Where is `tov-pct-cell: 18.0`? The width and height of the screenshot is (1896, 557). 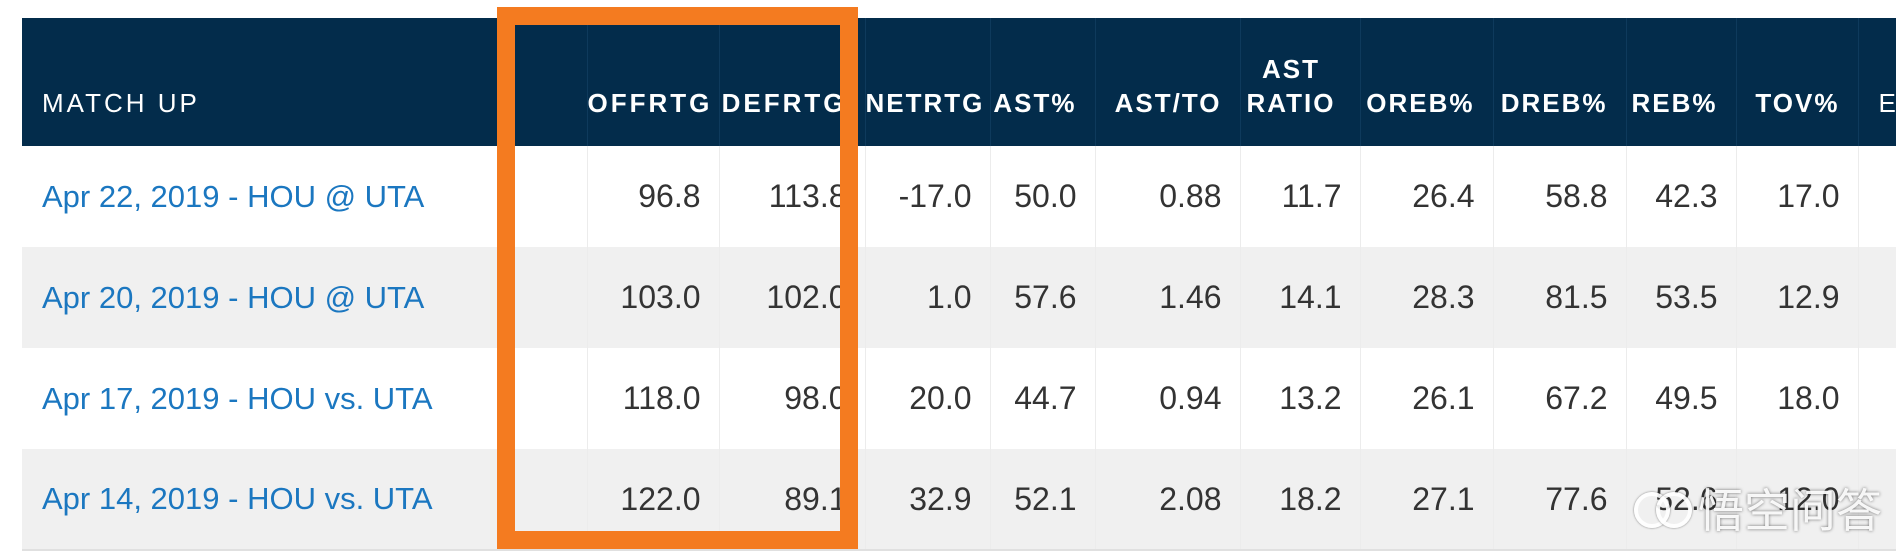
tov-pct-cell: 18.0 is located at coordinates (1797, 398).